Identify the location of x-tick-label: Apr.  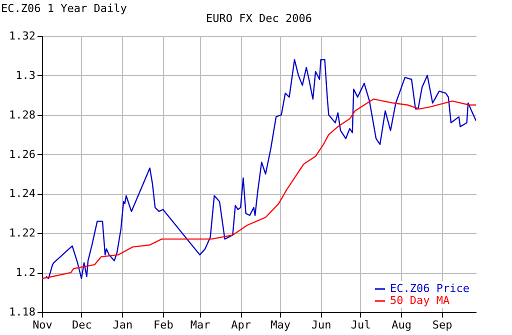
(241, 325).